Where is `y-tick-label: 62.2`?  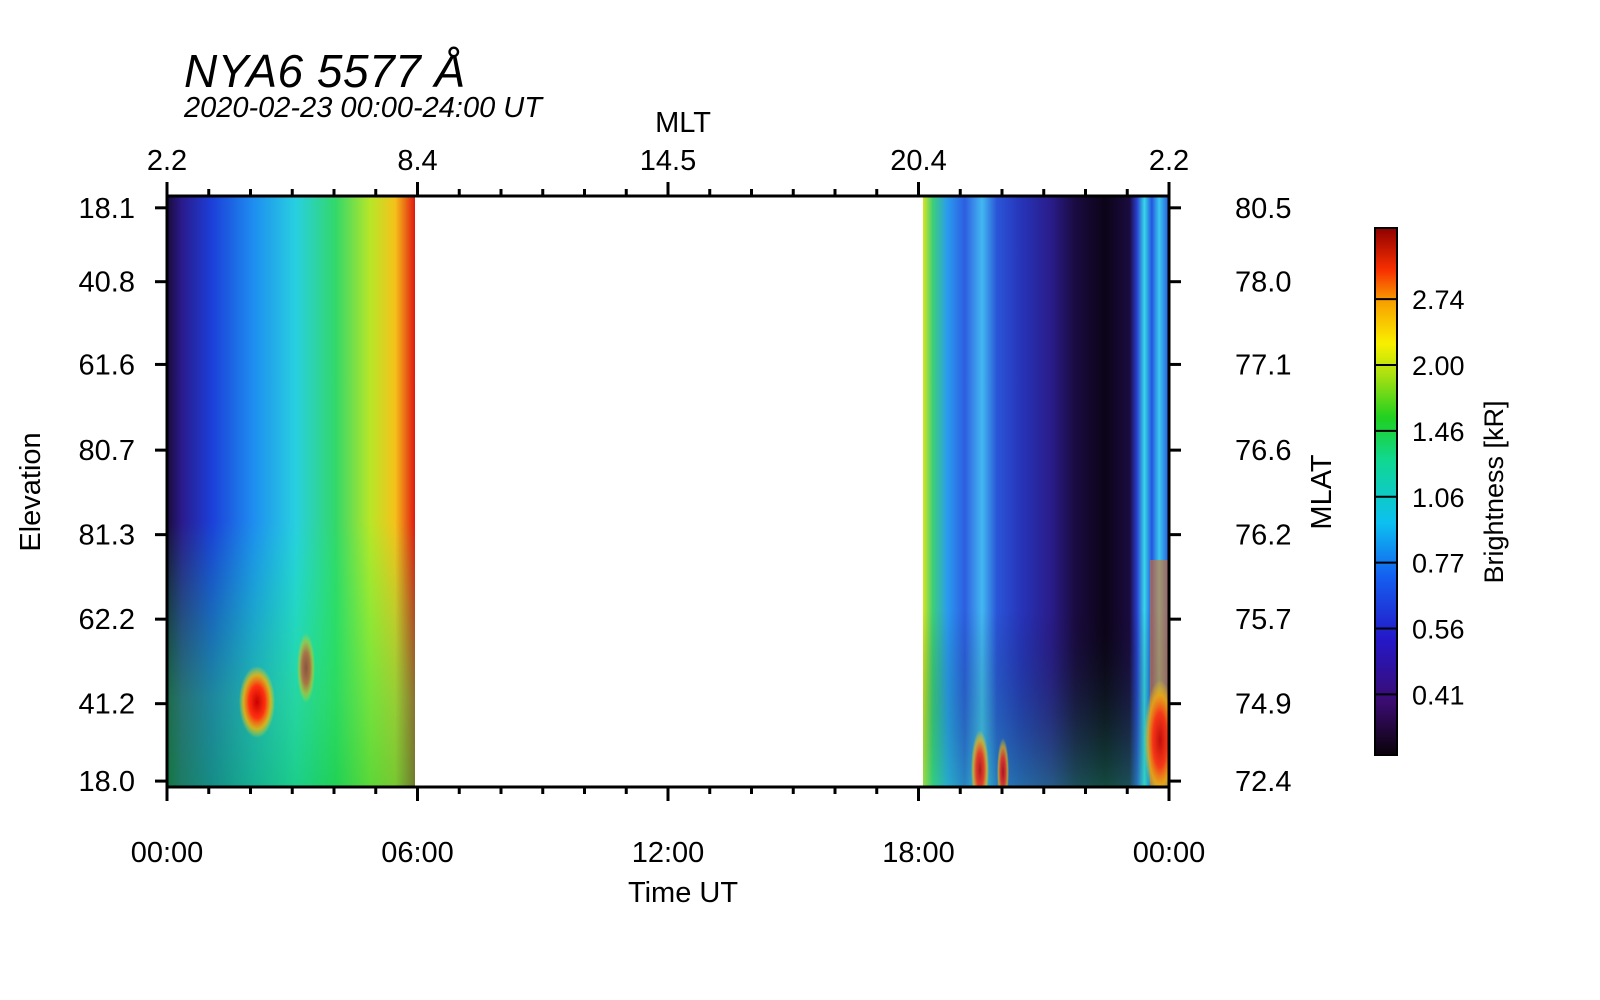 y-tick-label: 62.2 is located at coordinates (107, 620).